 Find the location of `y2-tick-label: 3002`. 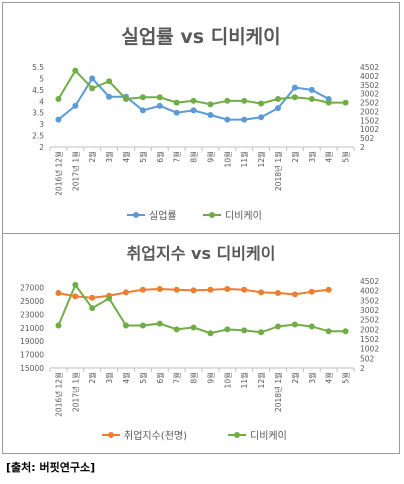

y2-tick-label: 3002 is located at coordinates (369, 310).